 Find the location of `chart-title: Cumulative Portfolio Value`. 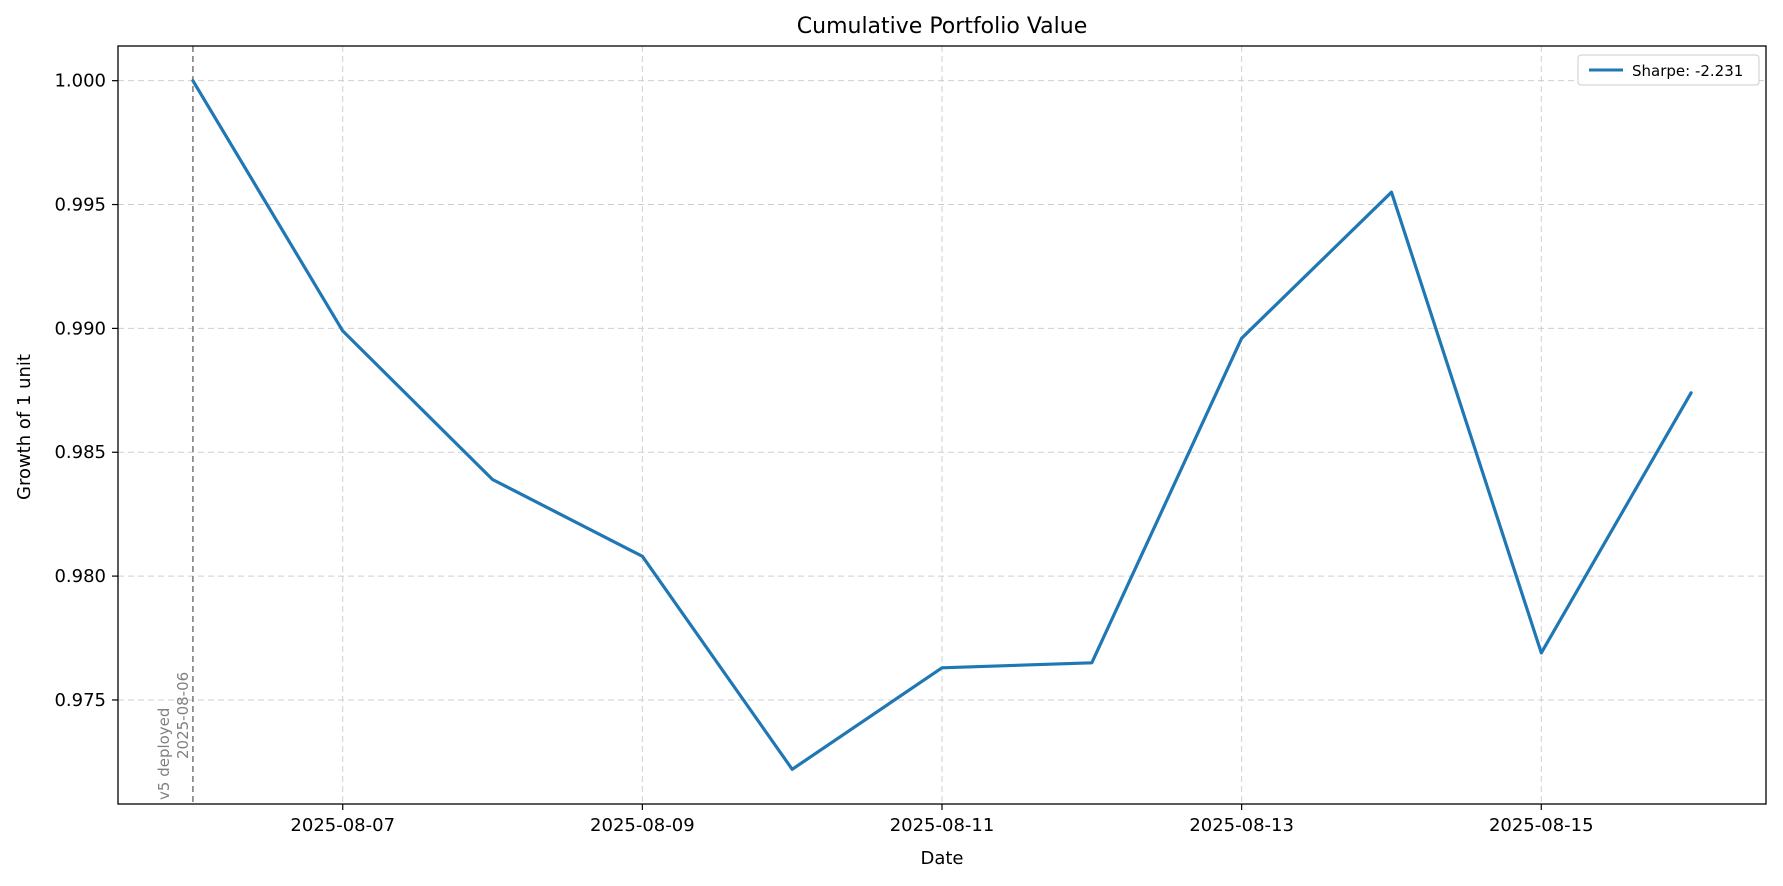

chart-title: Cumulative Portfolio Value is located at coordinates (942, 26).